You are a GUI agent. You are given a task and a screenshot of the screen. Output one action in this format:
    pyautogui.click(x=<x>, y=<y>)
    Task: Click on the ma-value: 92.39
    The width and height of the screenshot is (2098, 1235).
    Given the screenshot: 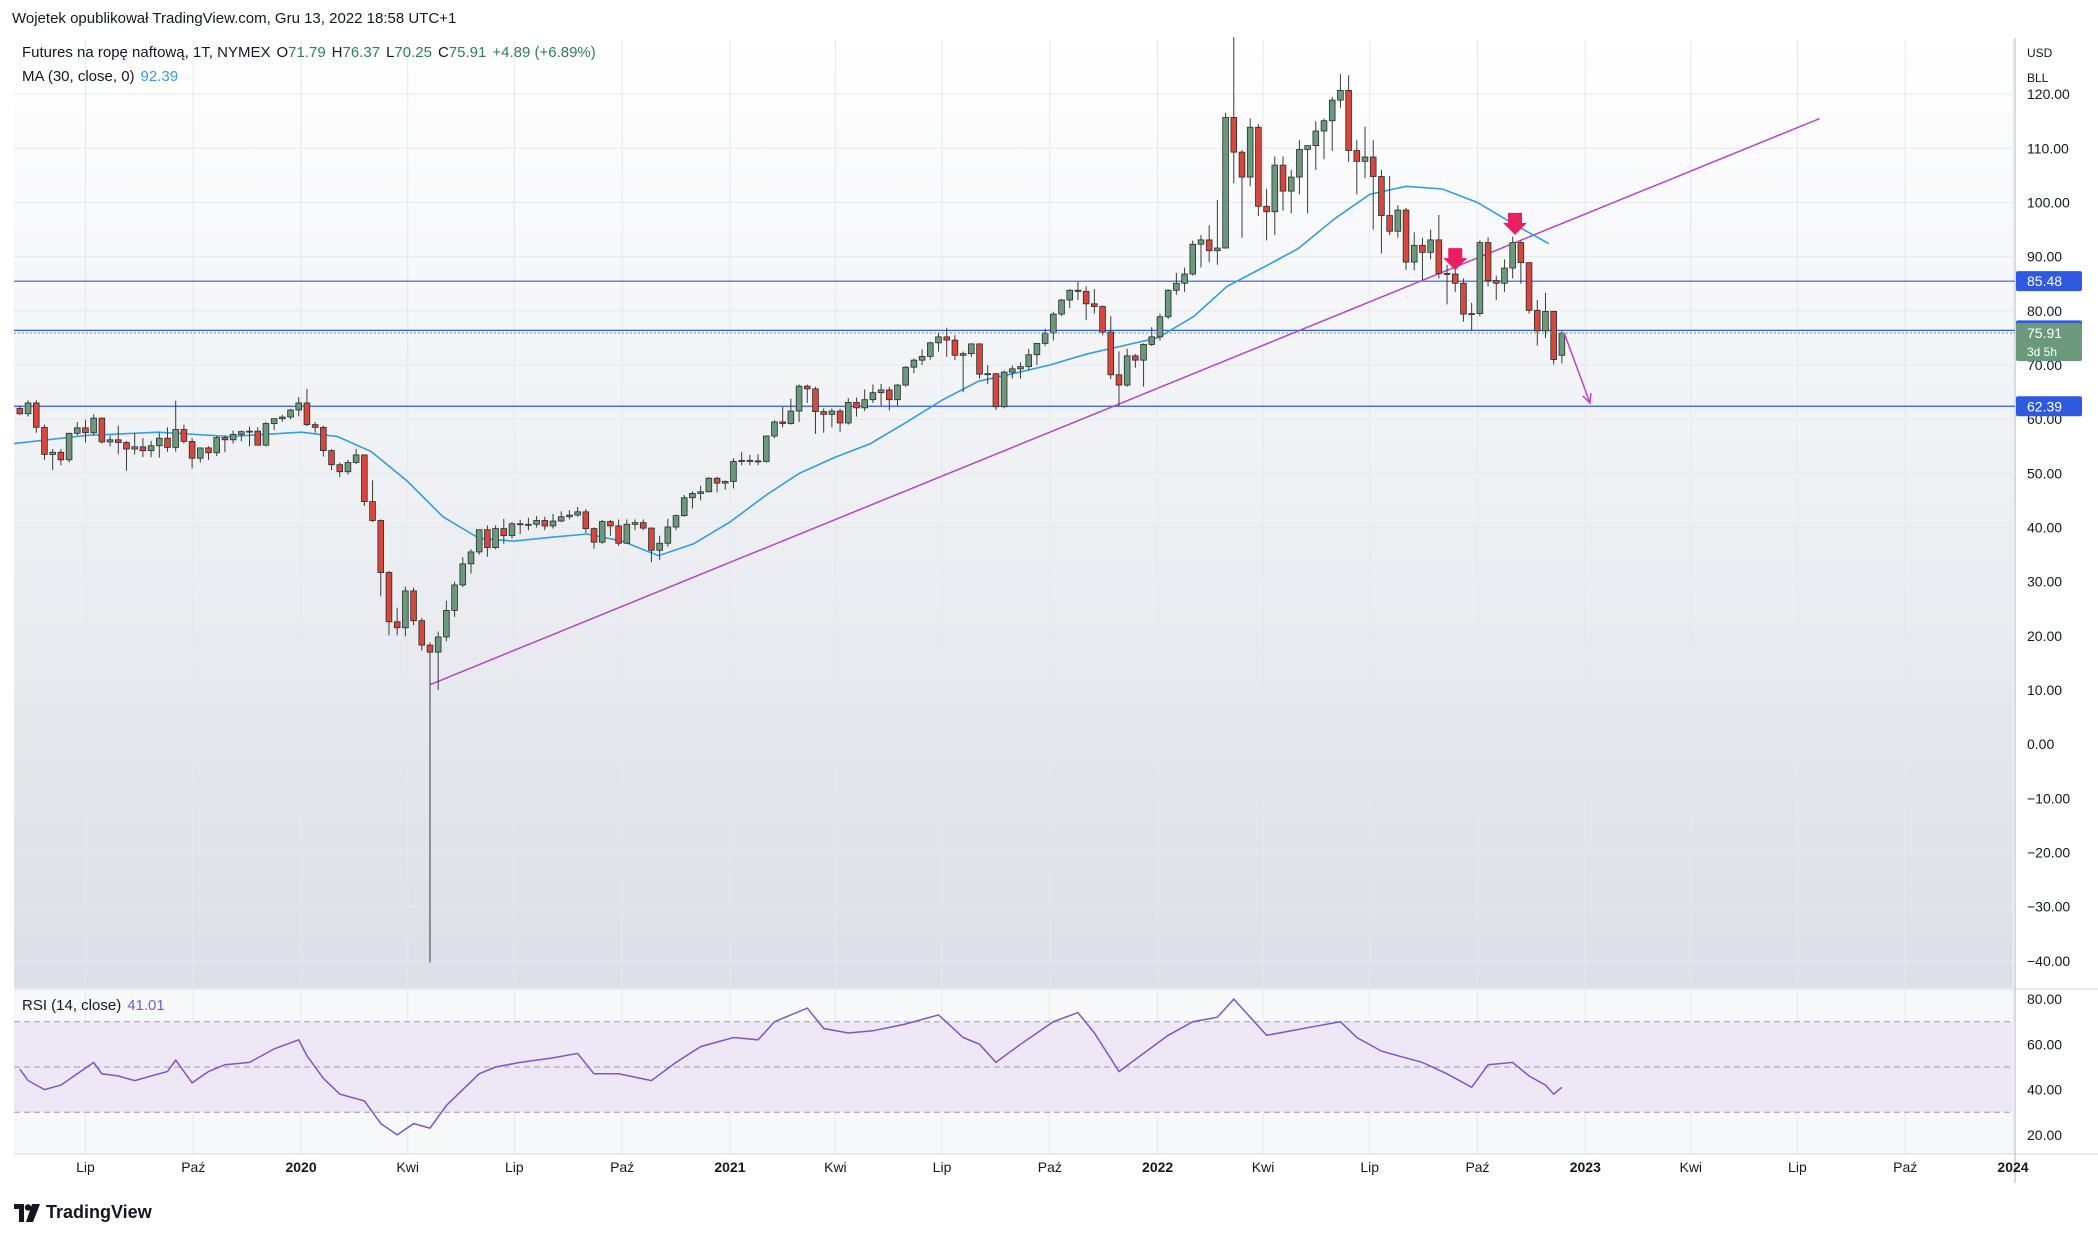 What is the action you would take?
    pyautogui.click(x=159, y=76)
    